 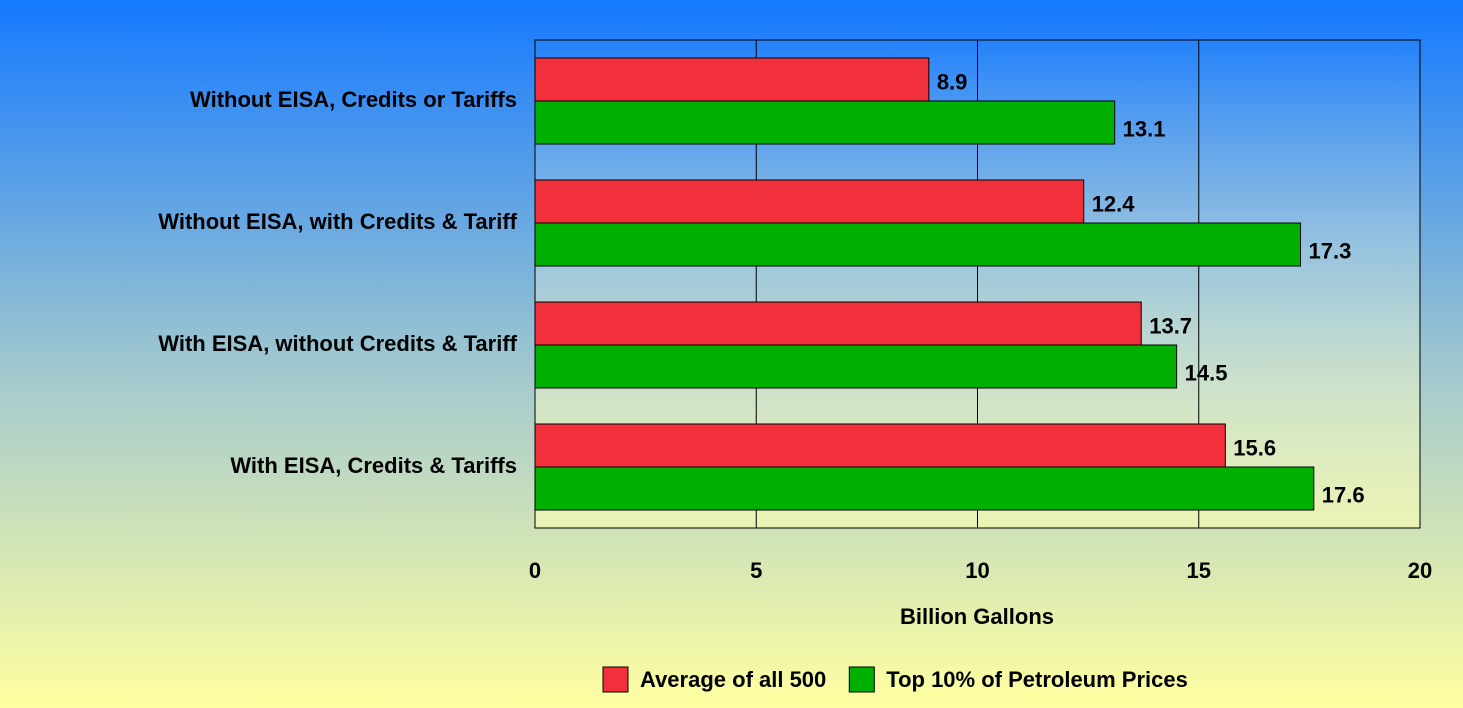 I want to click on data-label: 13.1, so click(x=1144, y=128).